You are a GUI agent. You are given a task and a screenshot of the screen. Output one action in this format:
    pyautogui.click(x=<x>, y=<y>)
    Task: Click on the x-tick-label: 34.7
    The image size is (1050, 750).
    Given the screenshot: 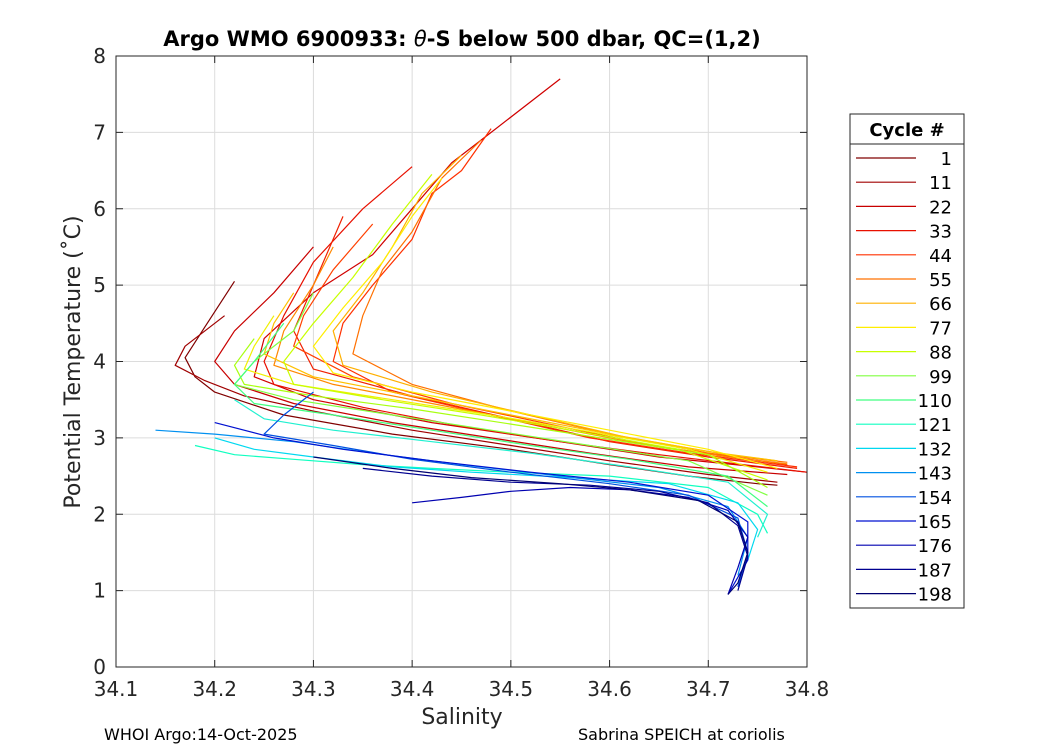 What is the action you would take?
    pyautogui.click(x=708, y=689)
    